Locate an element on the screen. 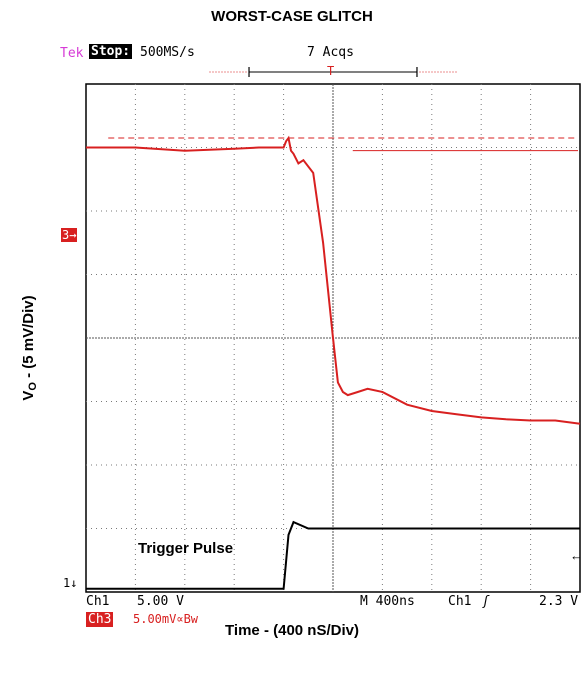 This screenshot has height=677, width=584. y-axis-label: VO - (5 mV/Div) is located at coordinates (30, 348).